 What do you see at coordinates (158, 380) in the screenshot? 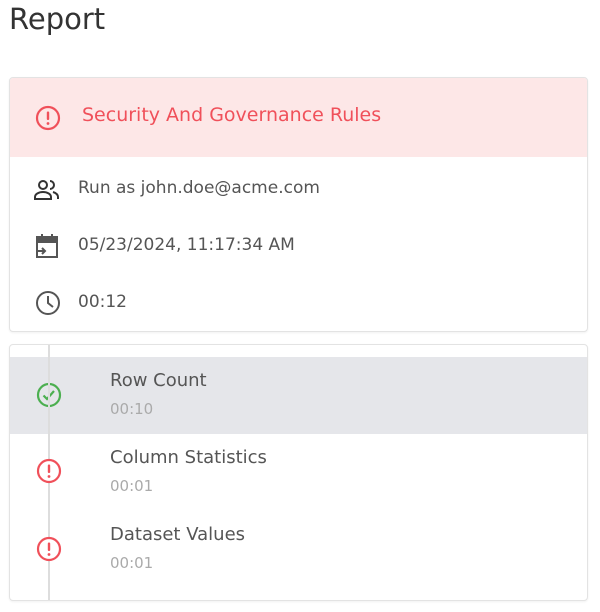
I see `step-name: Row Count` at bounding box center [158, 380].